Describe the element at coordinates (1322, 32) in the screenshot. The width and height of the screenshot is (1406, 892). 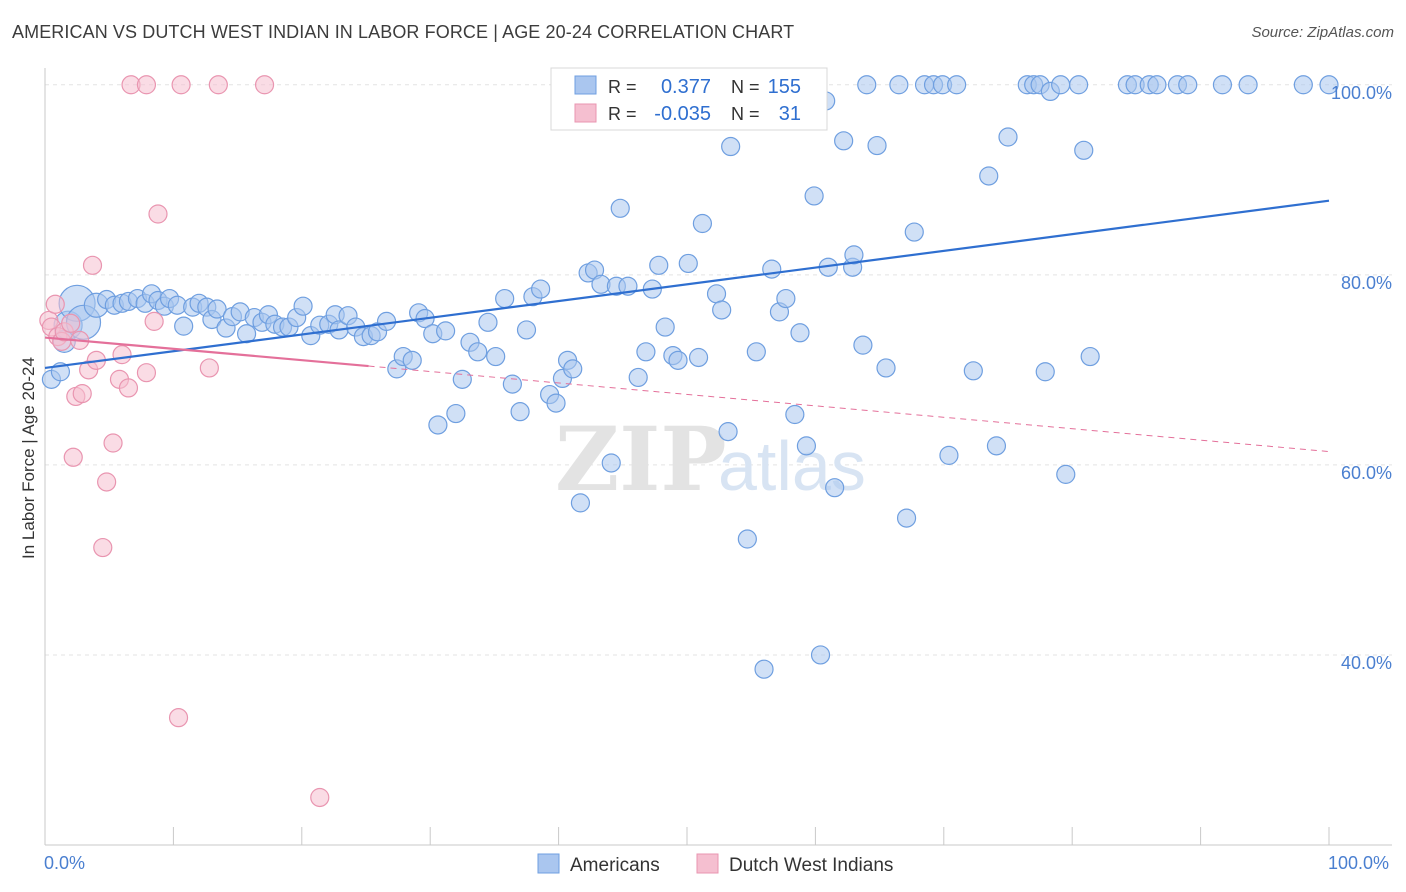
I see `source-label: Source: ZipAtlas.com` at that location.